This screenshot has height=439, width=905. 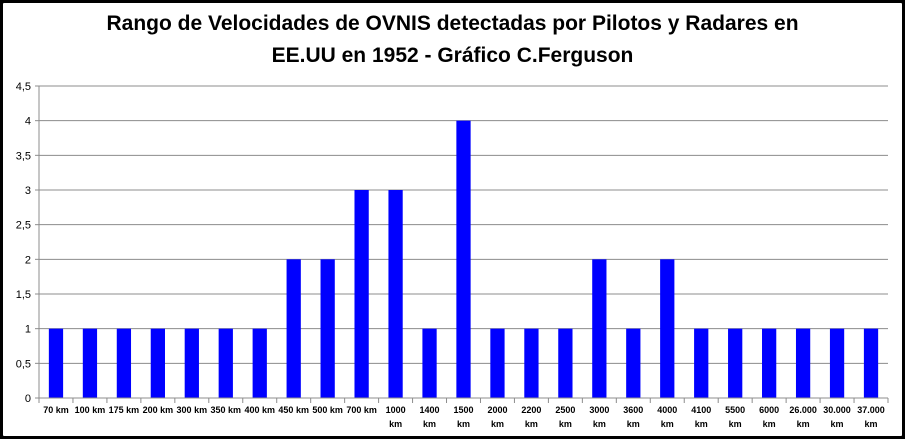 I want to click on y-tick-label: 2,5, so click(x=23, y=226).